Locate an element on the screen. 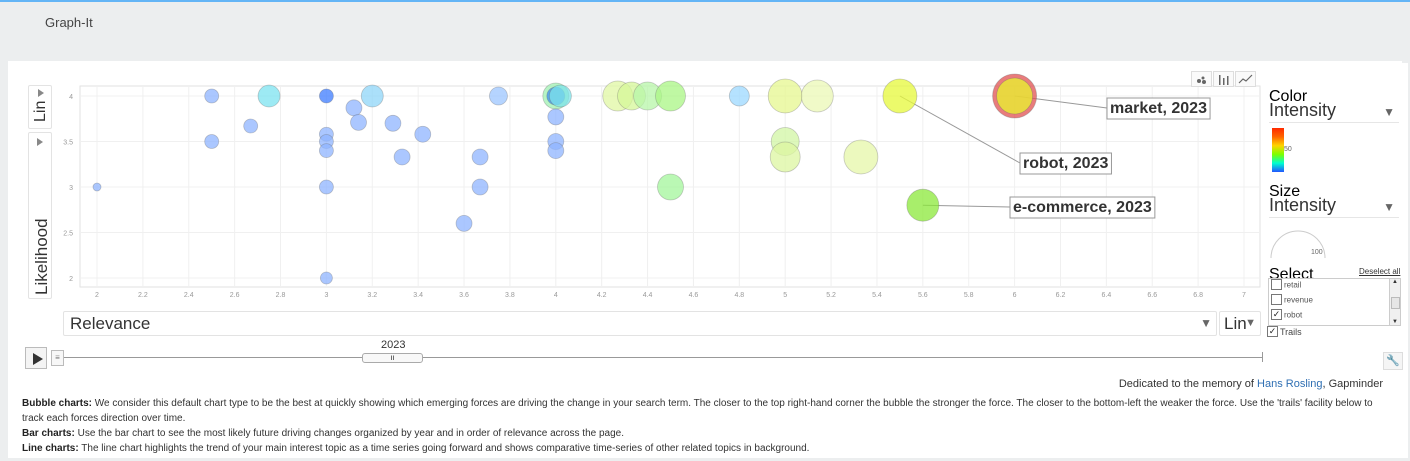  y-tick-label: 2 is located at coordinates (71, 279).